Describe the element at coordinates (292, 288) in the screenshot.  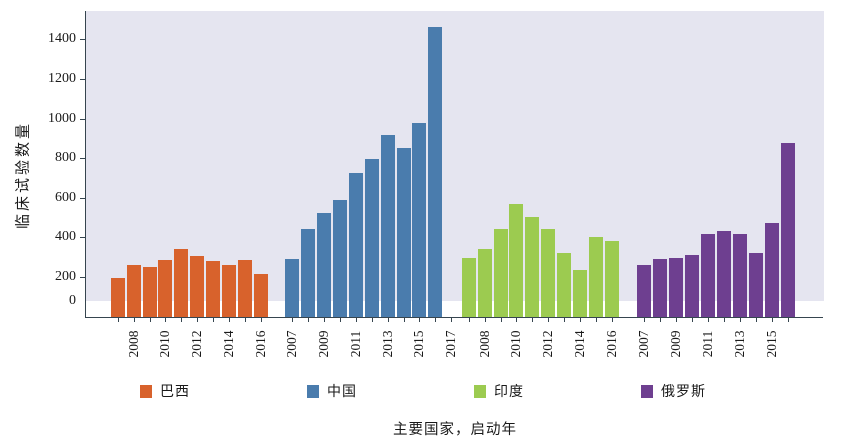
I see `bar-中国-2007` at that location.